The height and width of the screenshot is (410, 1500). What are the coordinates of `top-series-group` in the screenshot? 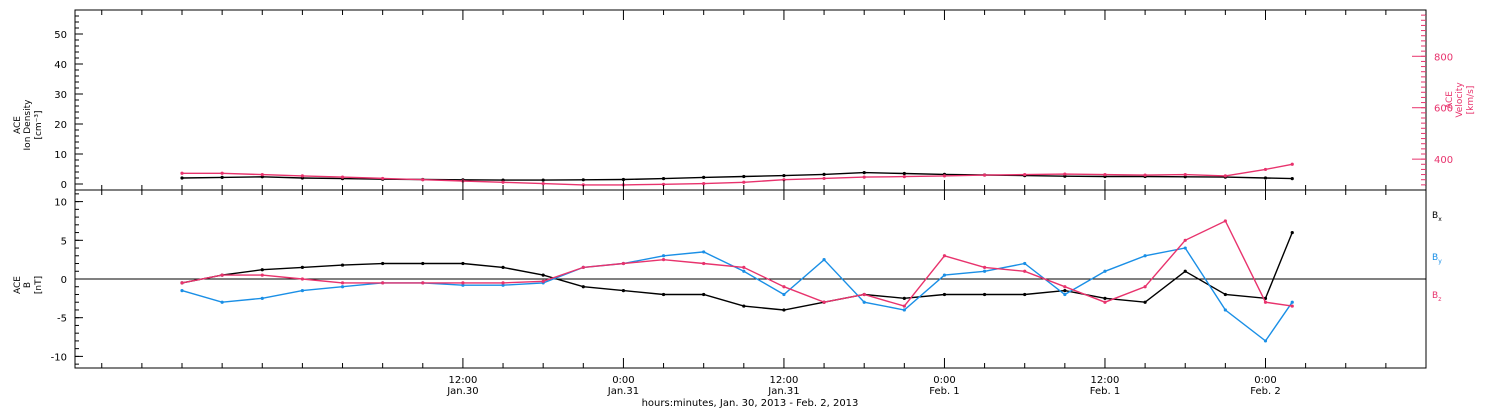 It's located at (737, 174).